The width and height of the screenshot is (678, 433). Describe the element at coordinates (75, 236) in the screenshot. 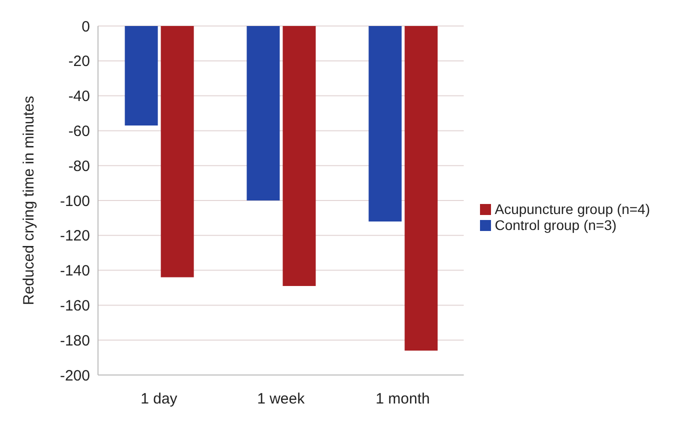

I see `y-tick-label: -120` at that location.